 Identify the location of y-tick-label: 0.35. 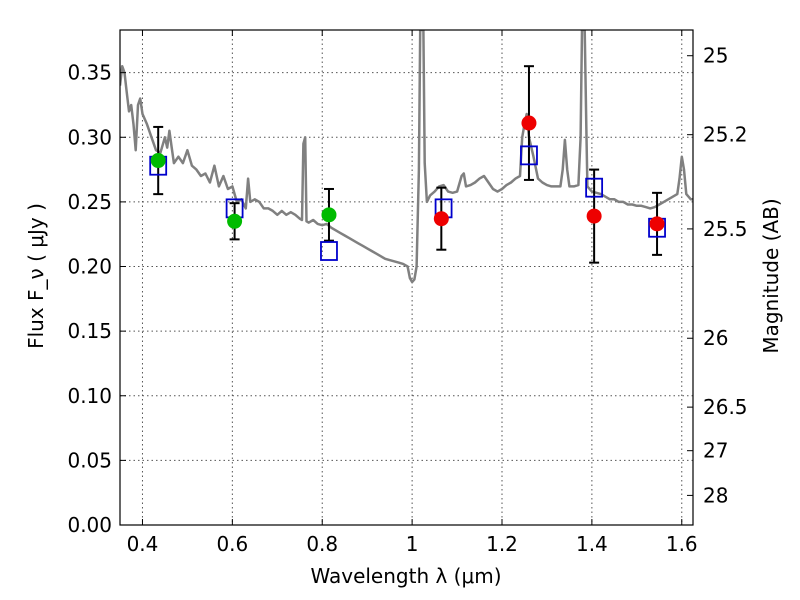
(89, 73).